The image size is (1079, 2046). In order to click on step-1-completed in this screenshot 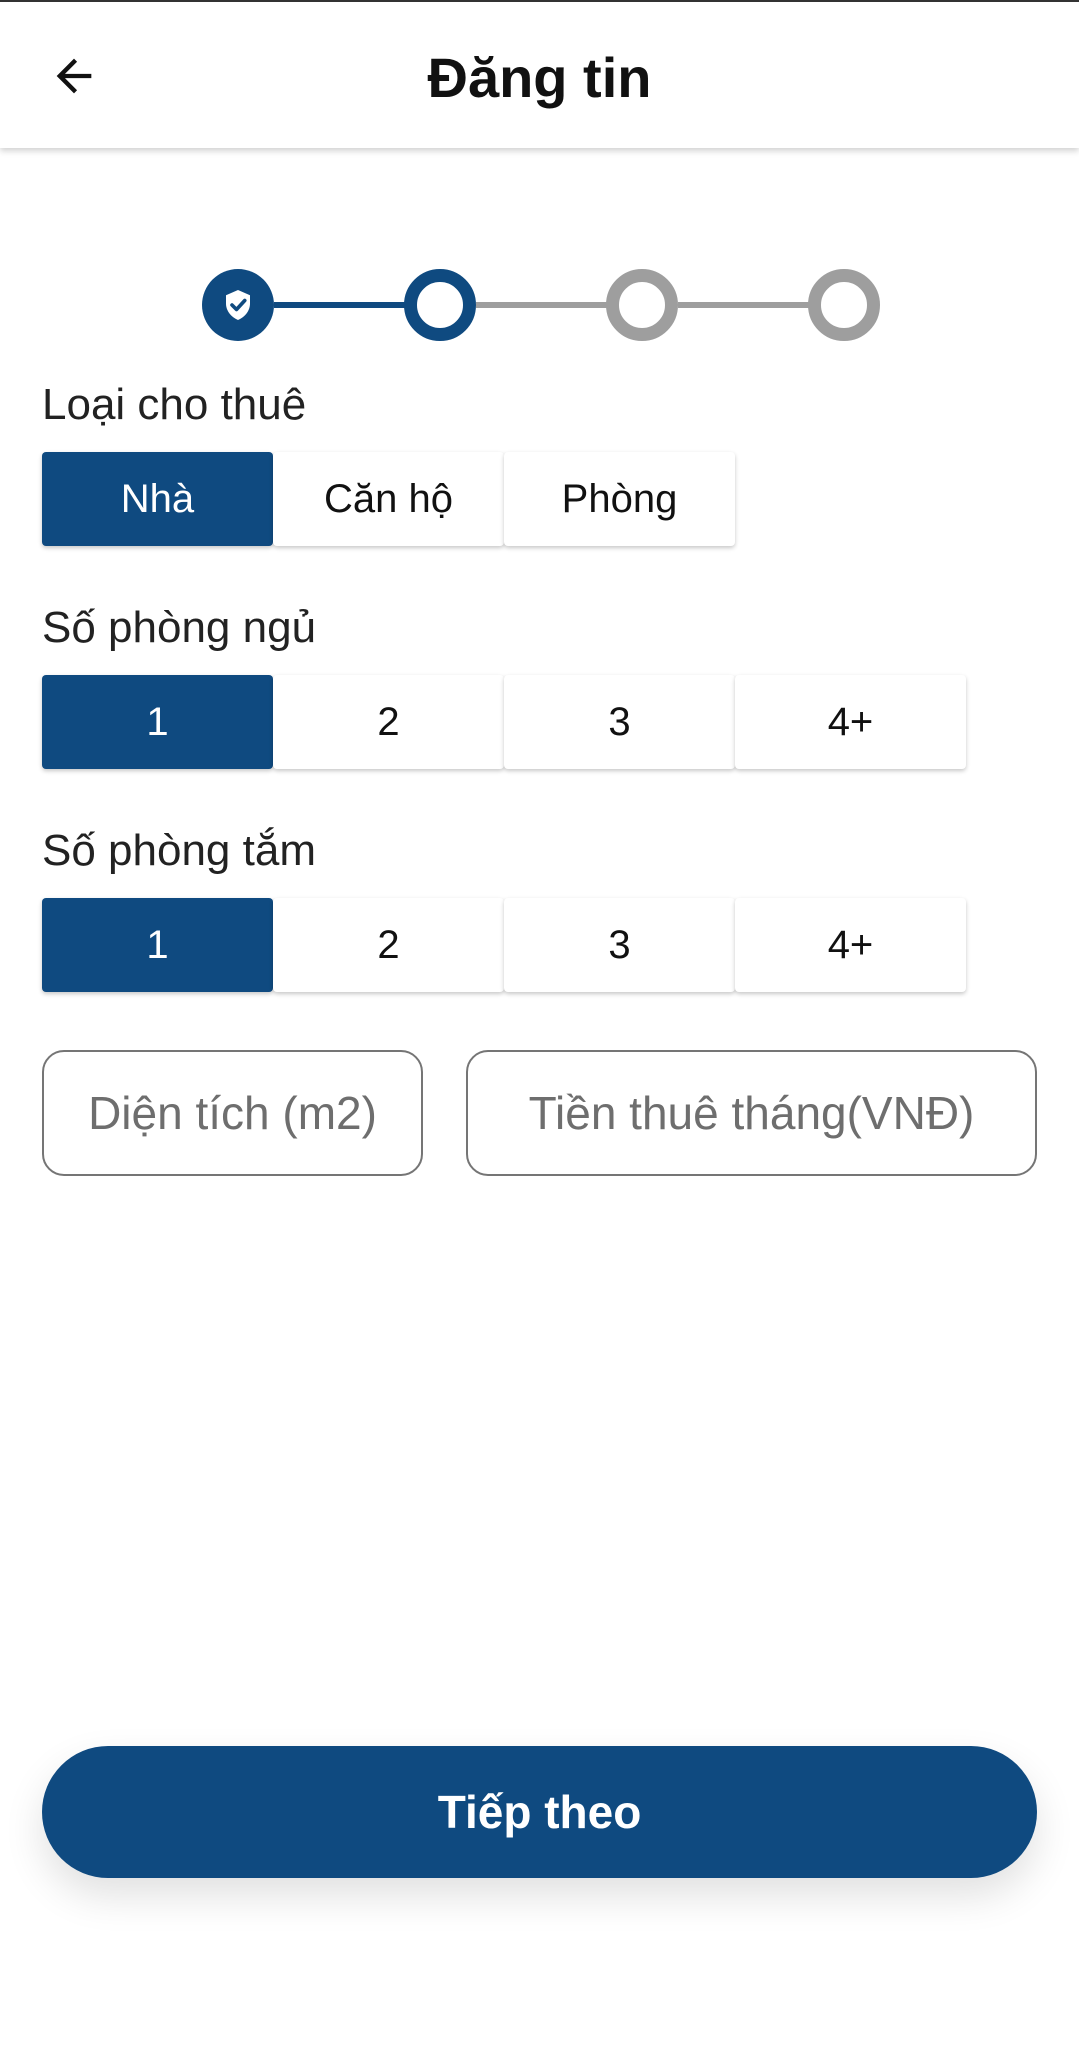, I will do `click(238, 305)`.